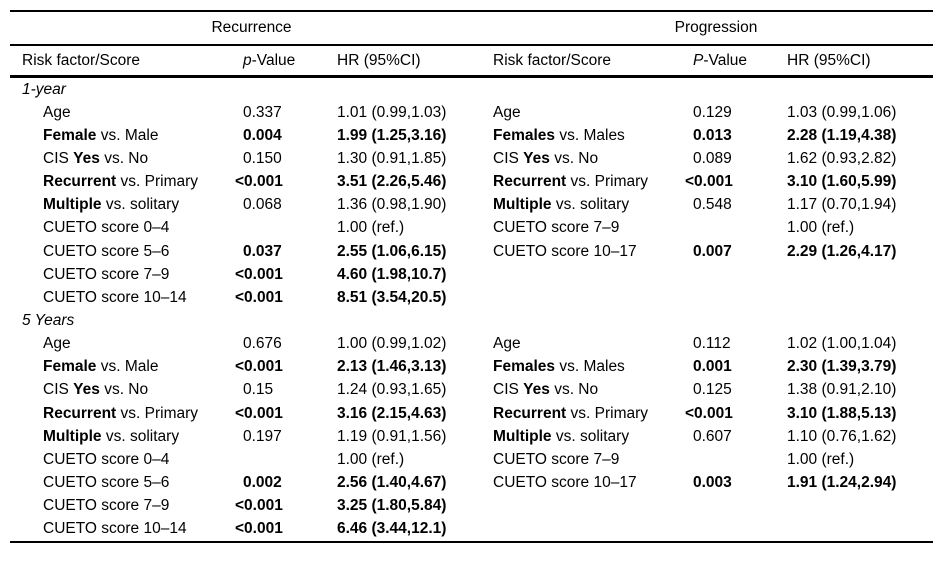 This screenshot has height=567, width=944. Describe the element at coordinates (371, 459) in the screenshot. I see `recurrence-hr-cell: 1.00 (ref.)` at that location.